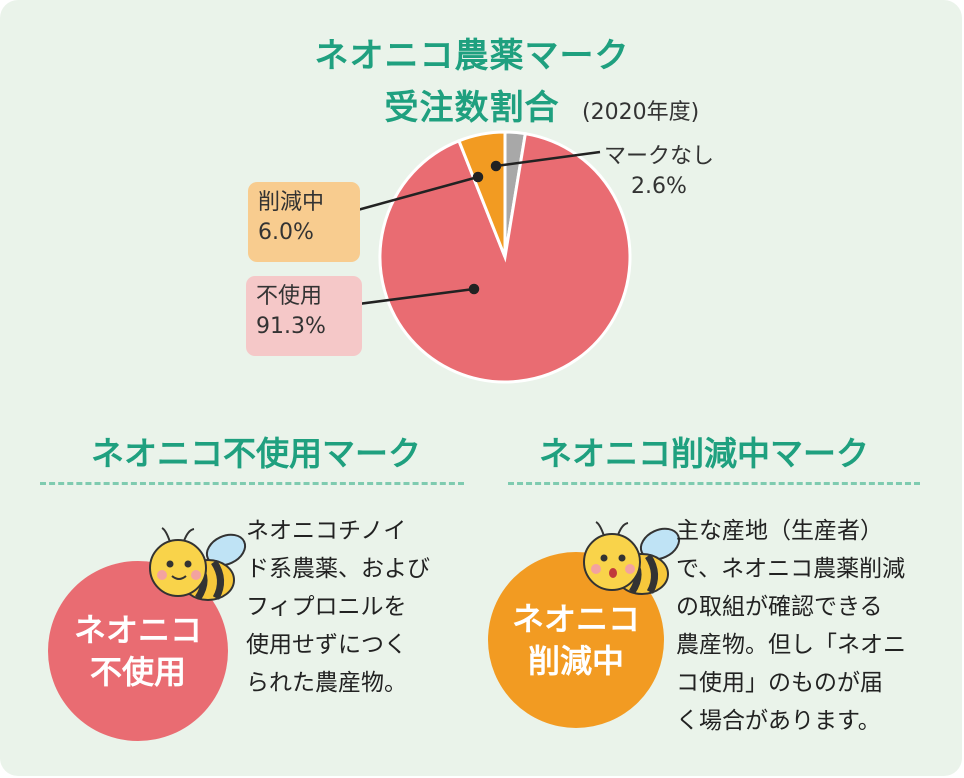  What do you see at coordinates (408, 297) in the screenshot?
I see `leader-line-unused` at bounding box center [408, 297].